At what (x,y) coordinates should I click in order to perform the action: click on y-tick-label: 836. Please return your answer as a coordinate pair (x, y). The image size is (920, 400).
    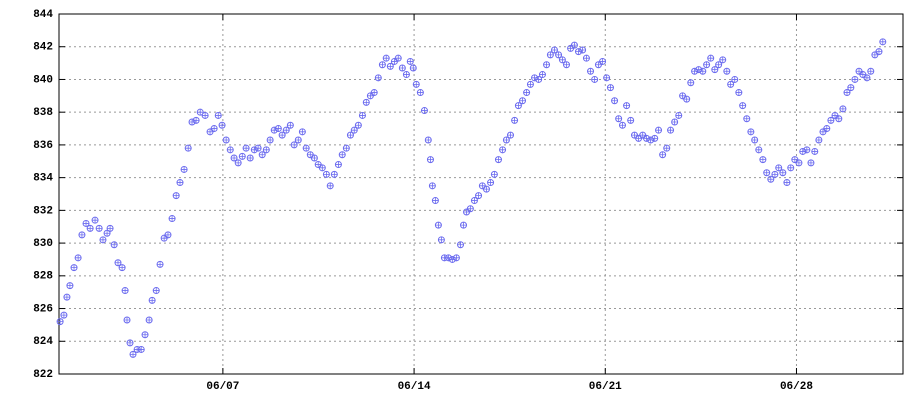
    Looking at the image, I should click on (43, 146).